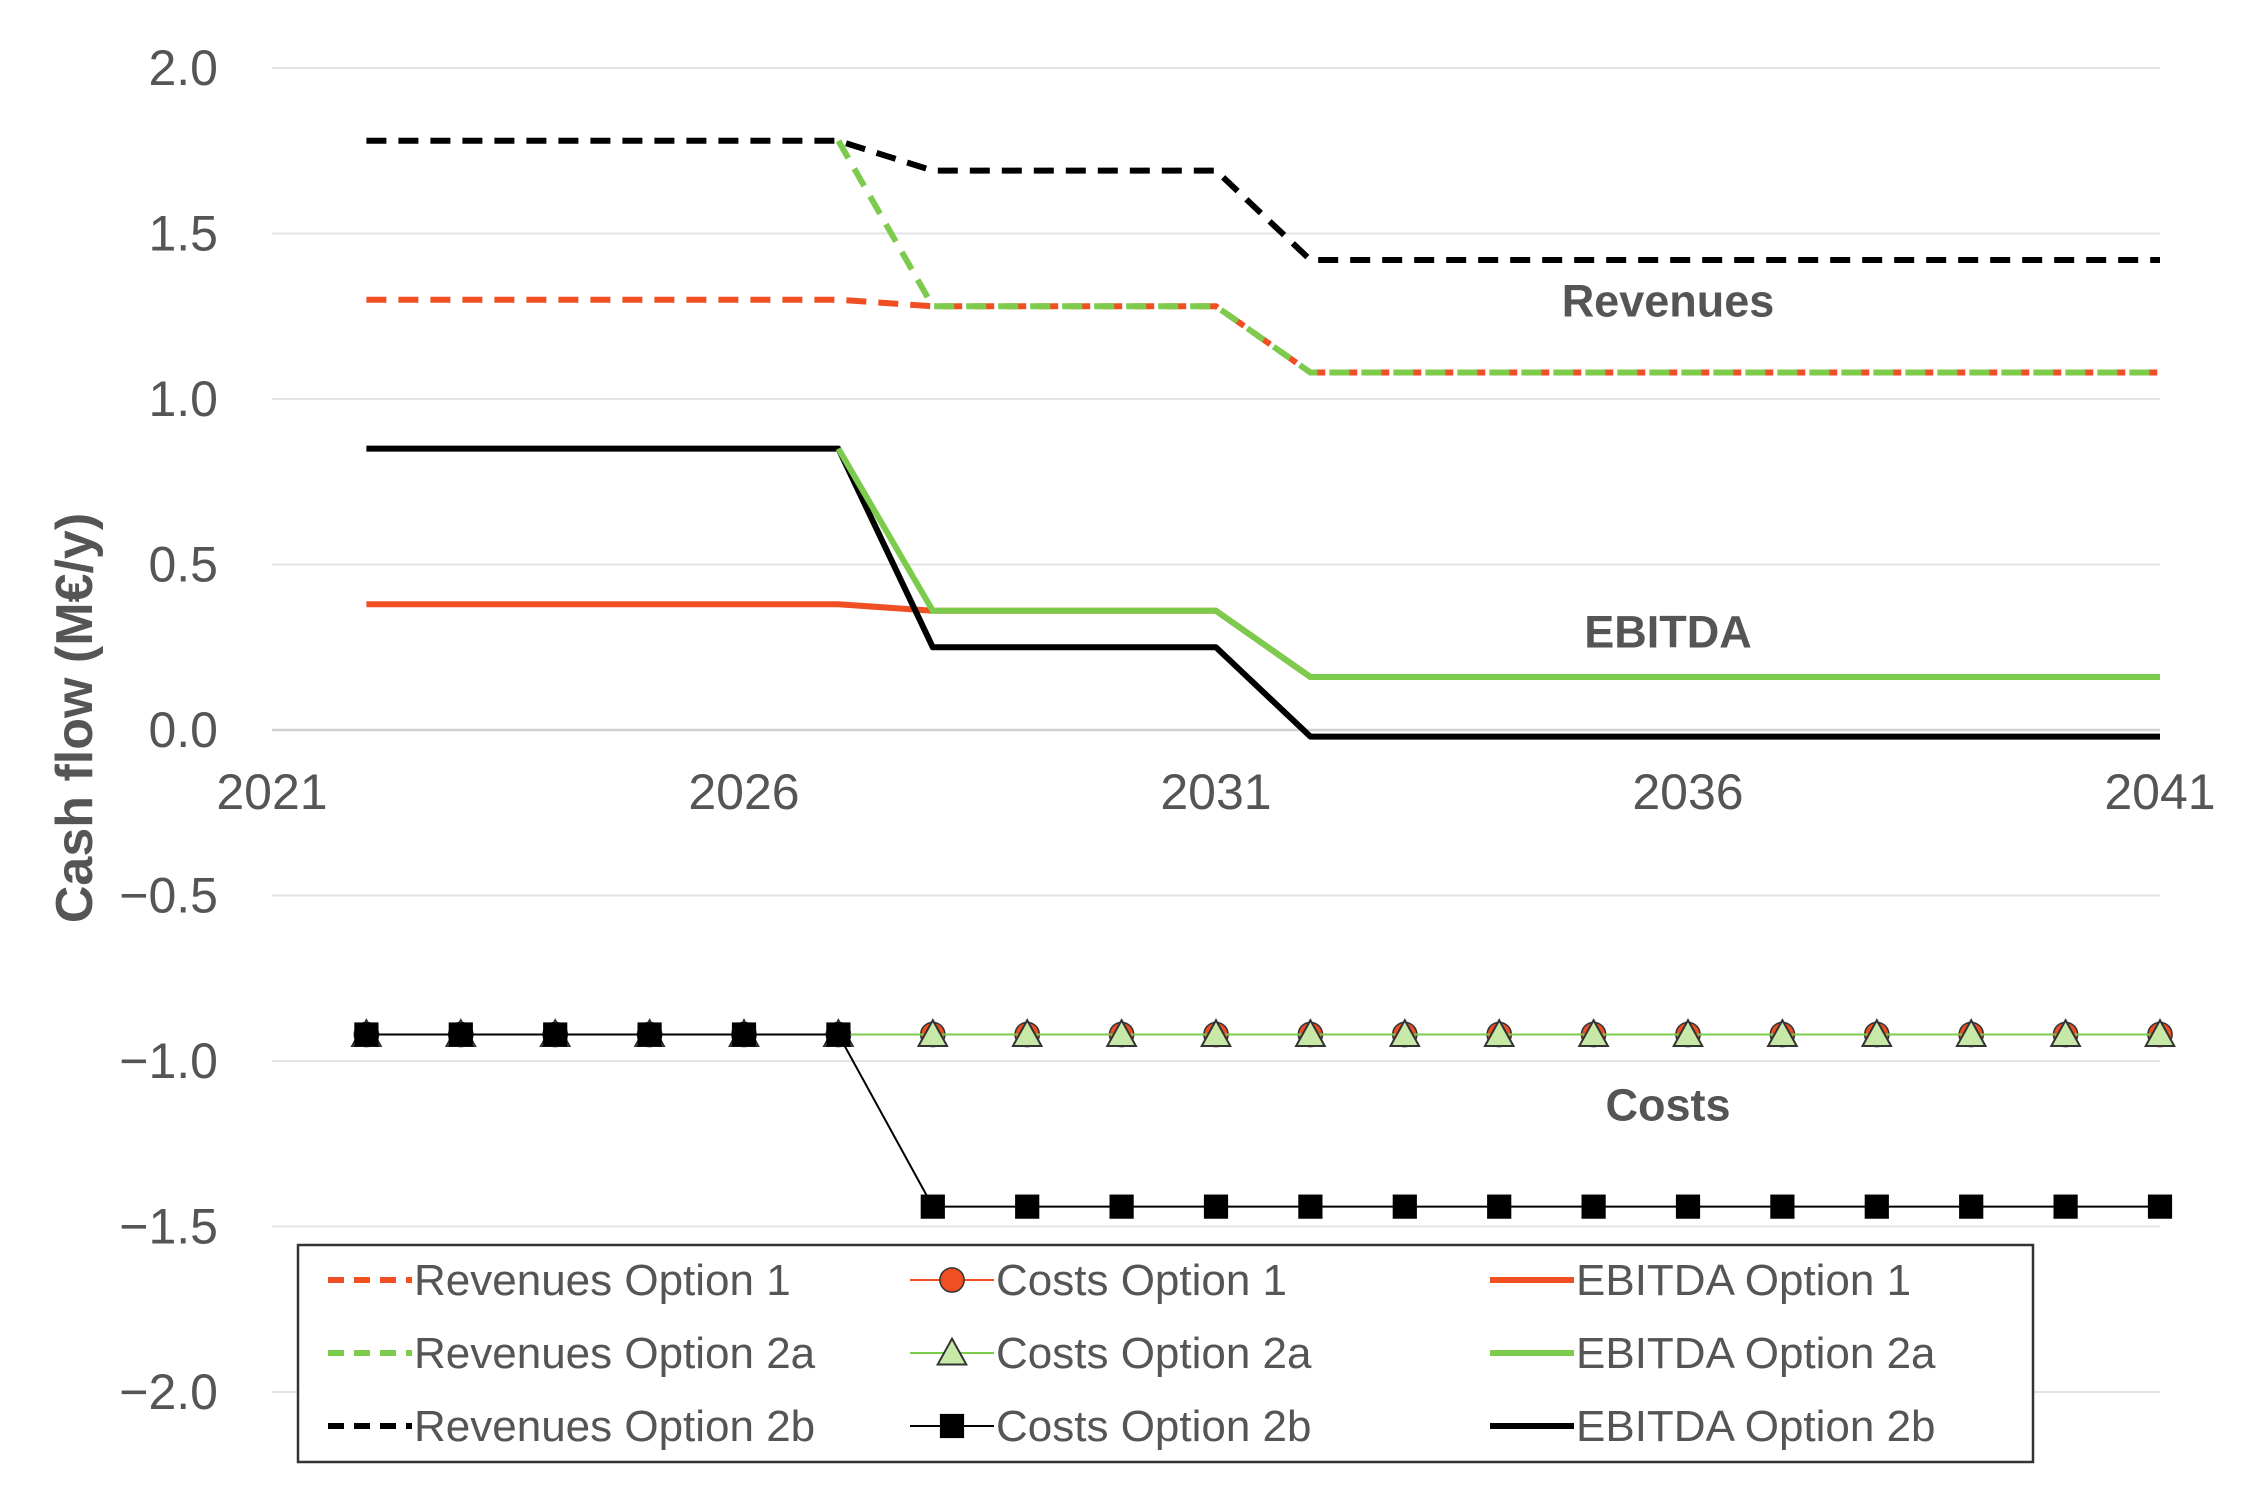 This screenshot has height=1512, width=2253. I want to click on x-axis-tick-labels: 2021 2026 2031 2036 2041, so click(1215, 792).